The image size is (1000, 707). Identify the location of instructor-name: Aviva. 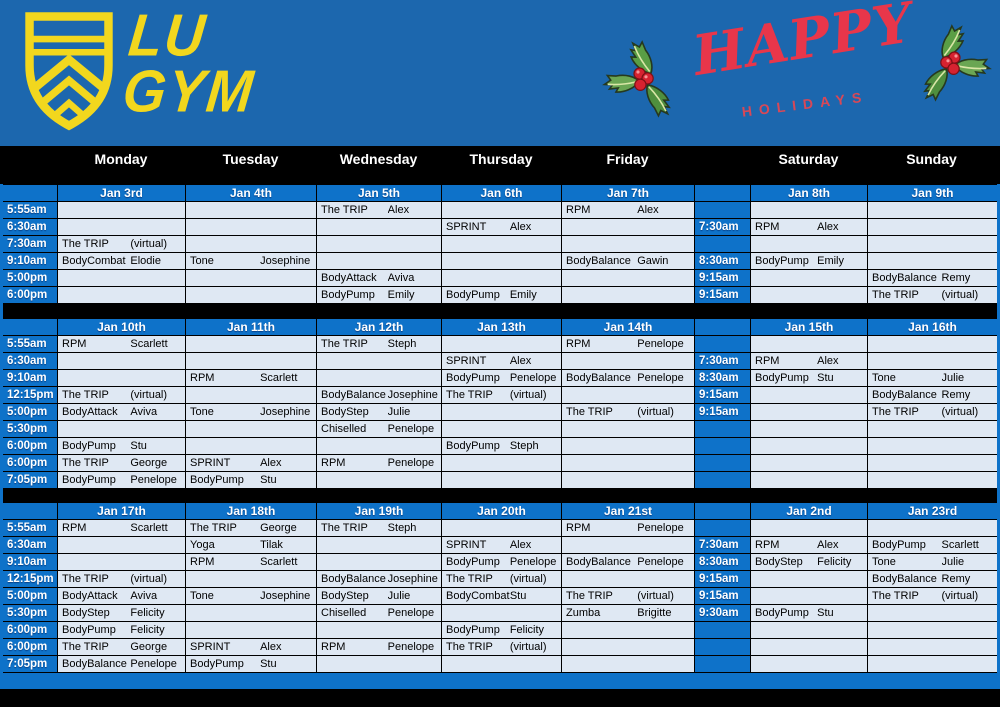
(144, 412).